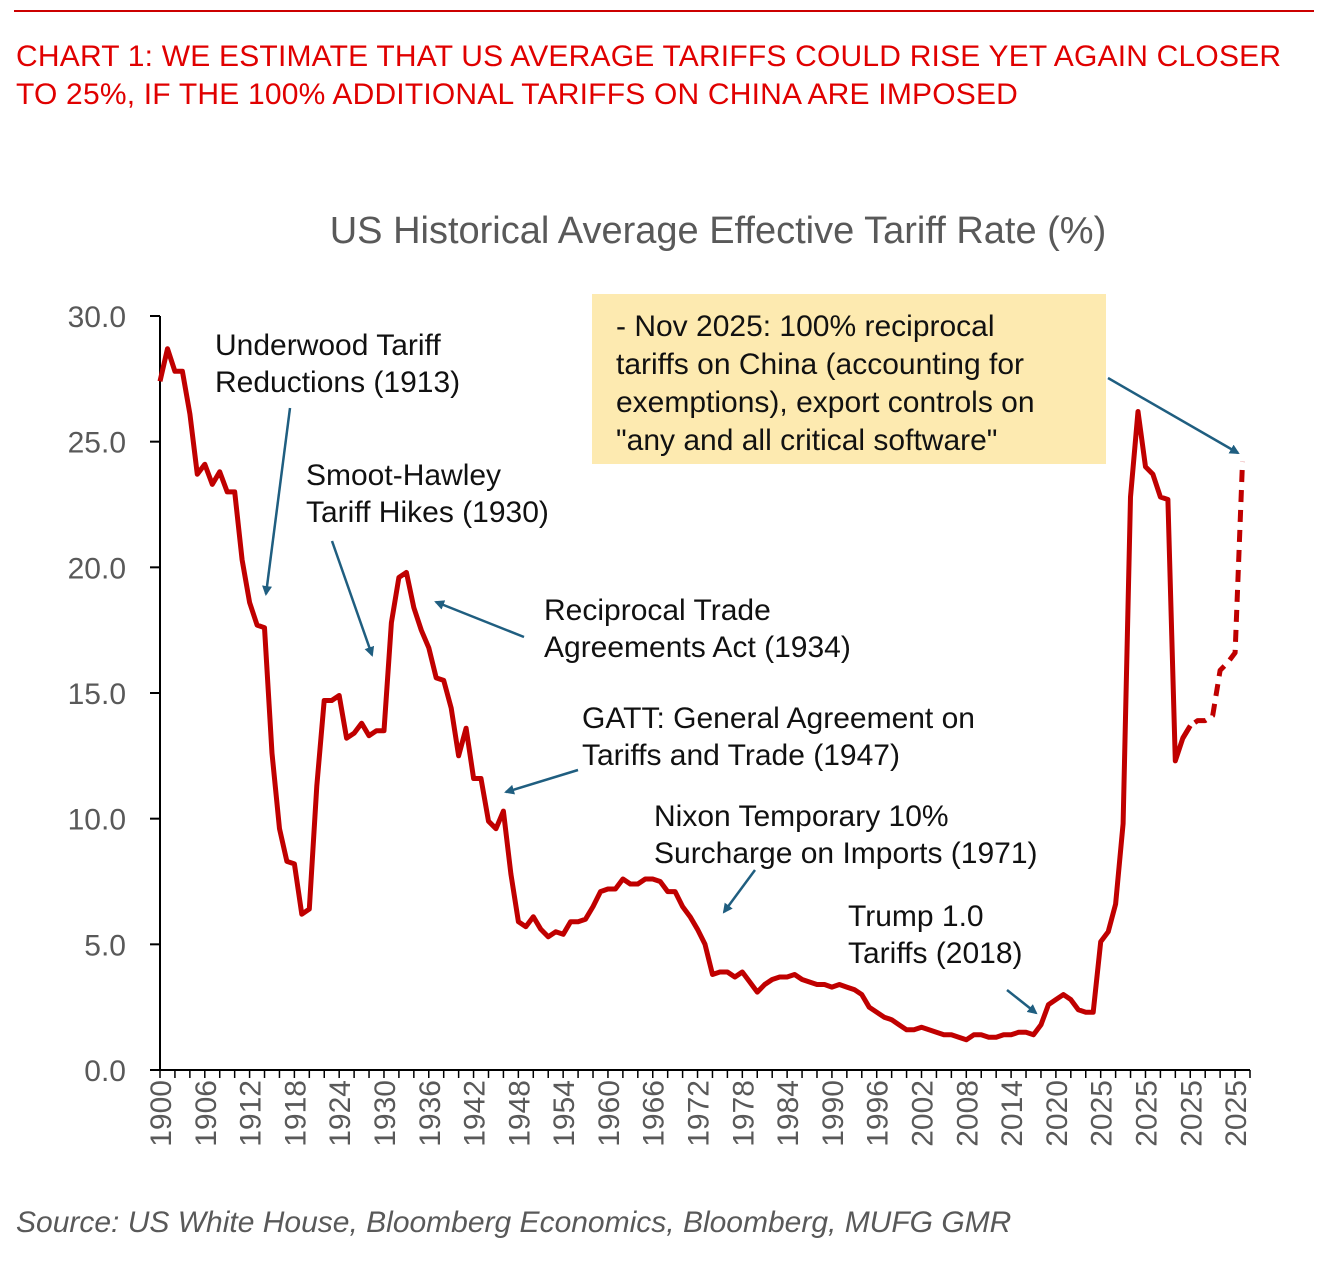 Image resolution: width=1336 pixels, height=1271 pixels. I want to click on x-tick-label: 1954, so click(564, 1113).